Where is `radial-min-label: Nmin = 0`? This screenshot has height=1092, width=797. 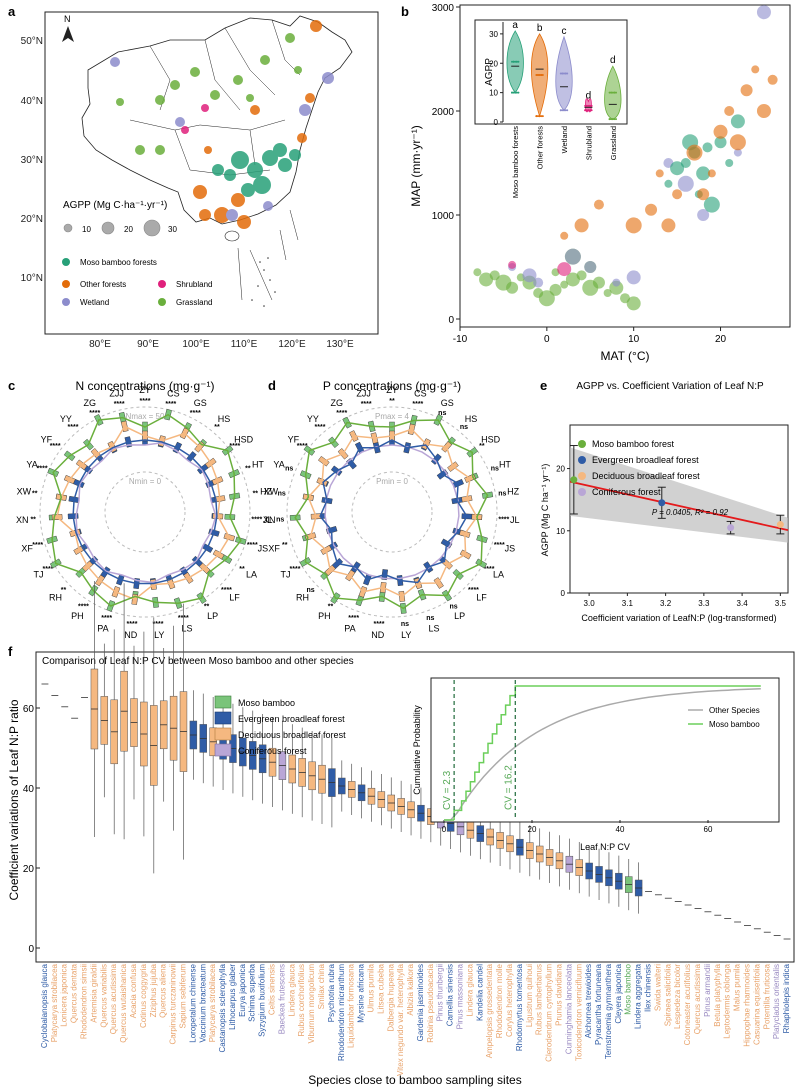 radial-min-label: Nmin = 0 is located at coordinates (145, 481).